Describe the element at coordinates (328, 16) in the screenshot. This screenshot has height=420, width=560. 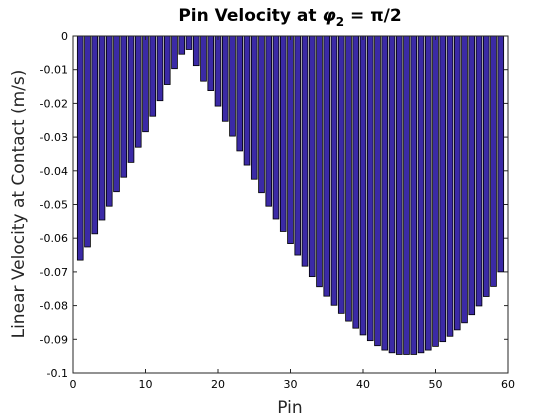
I see `chart-title-symbol: φ` at that location.